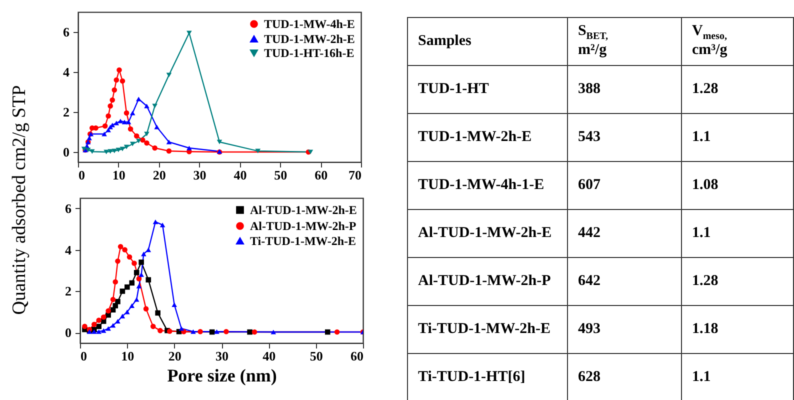 The height and width of the screenshot is (400, 794). I want to click on text: TUD-1-MW-2h-E, so click(488, 138).